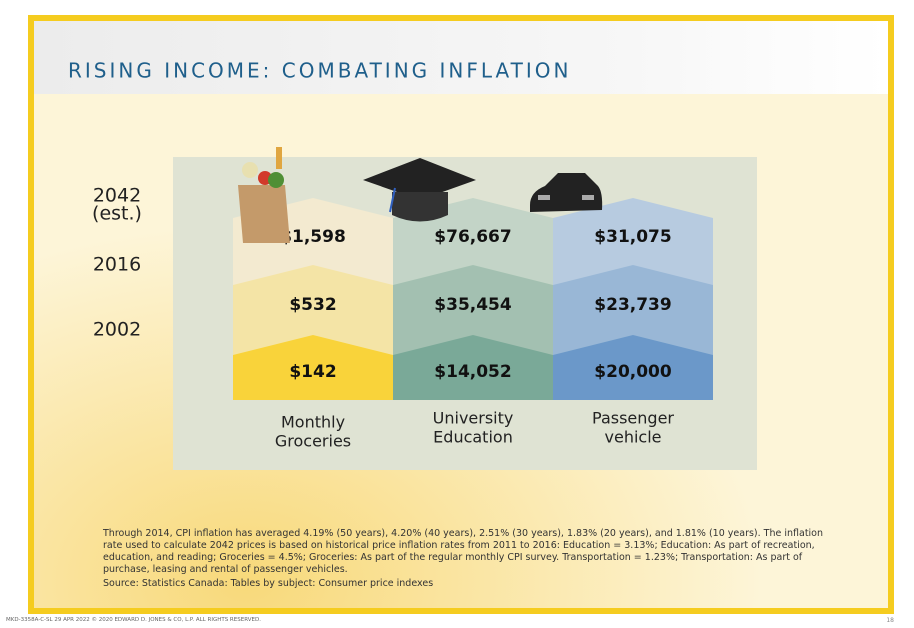 The width and height of the screenshot is (914, 628). What do you see at coordinates (633, 418) in the screenshot?
I see `column-label: Passenger` at bounding box center [633, 418].